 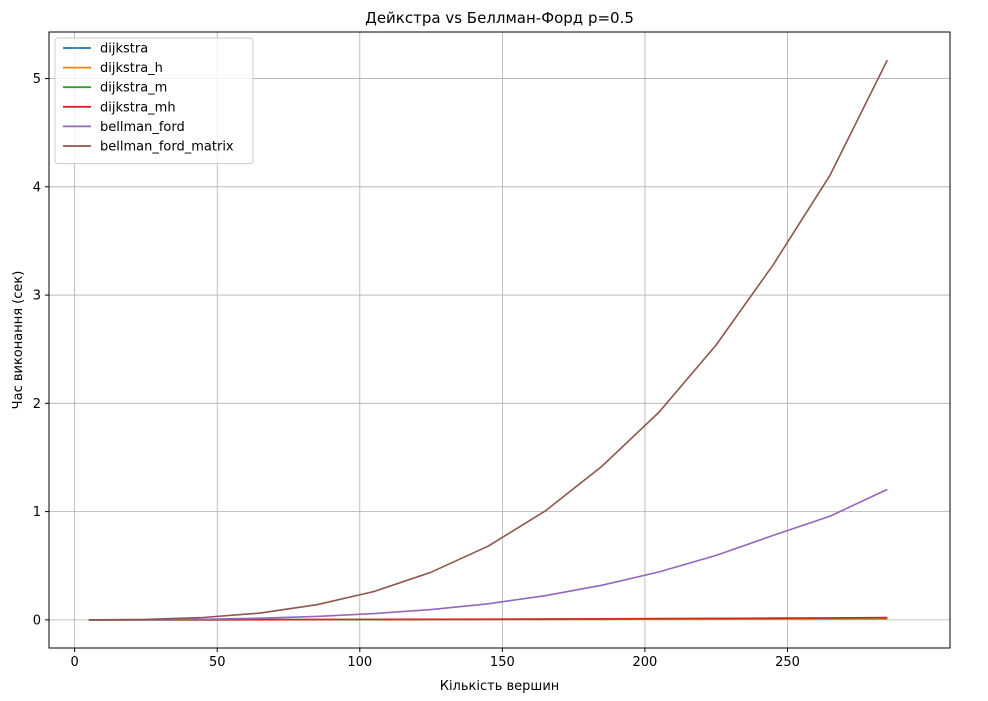 I want to click on y-tick-label: 4, so click(x=37, y=187).